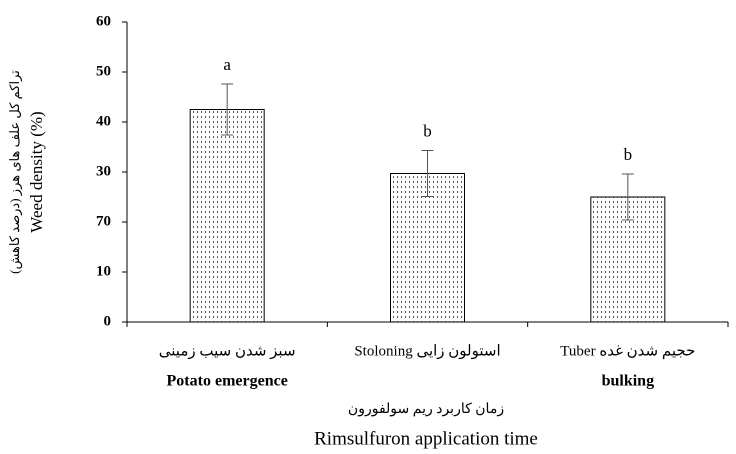 This screenshot has height=454, width=736. What do you see at coordinates (426, 438) in the screenshot?
I see `x-axis-label-en: Rimsulfuron application time` at bounding box center [426, 438].